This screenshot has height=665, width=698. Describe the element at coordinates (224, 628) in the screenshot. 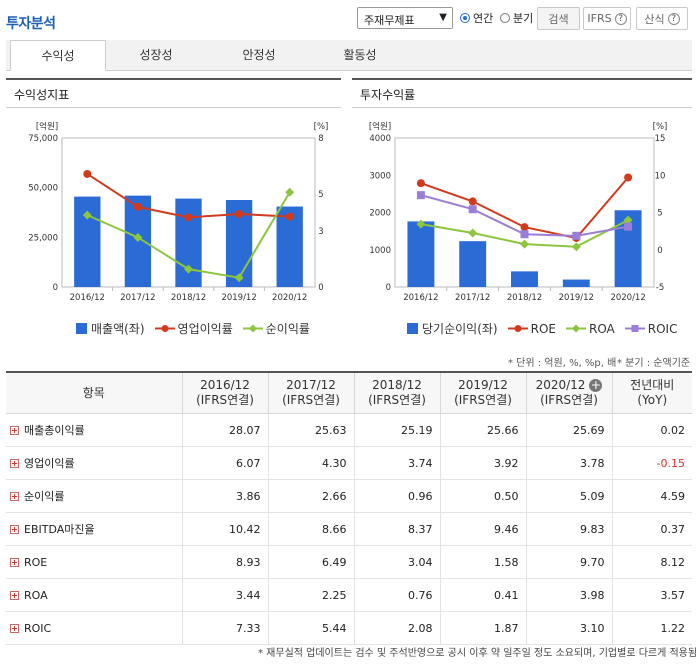

I see `value-cell: 7.33` at that location.